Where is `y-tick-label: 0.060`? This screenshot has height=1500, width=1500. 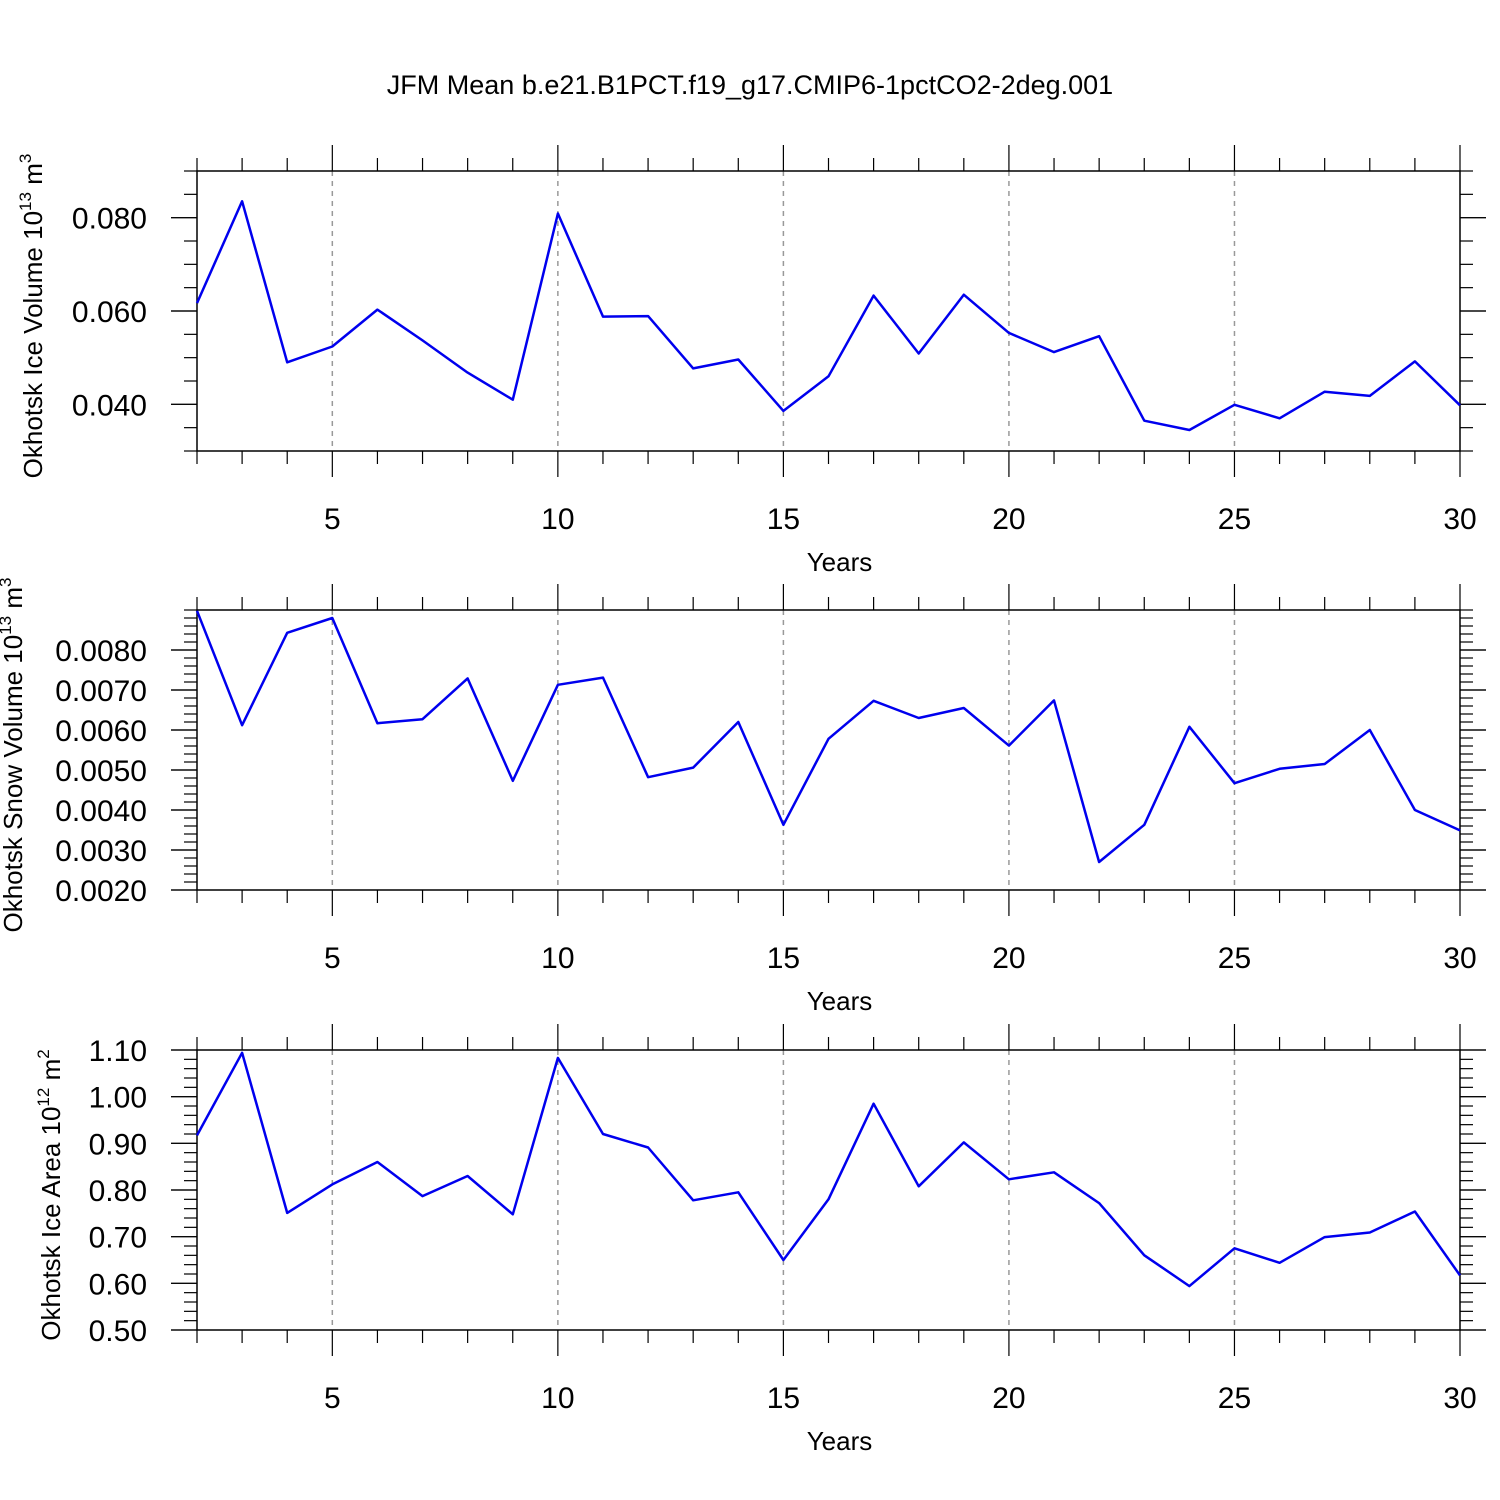 y-tick-label: 0.060 is located at coordinates (109, 312).